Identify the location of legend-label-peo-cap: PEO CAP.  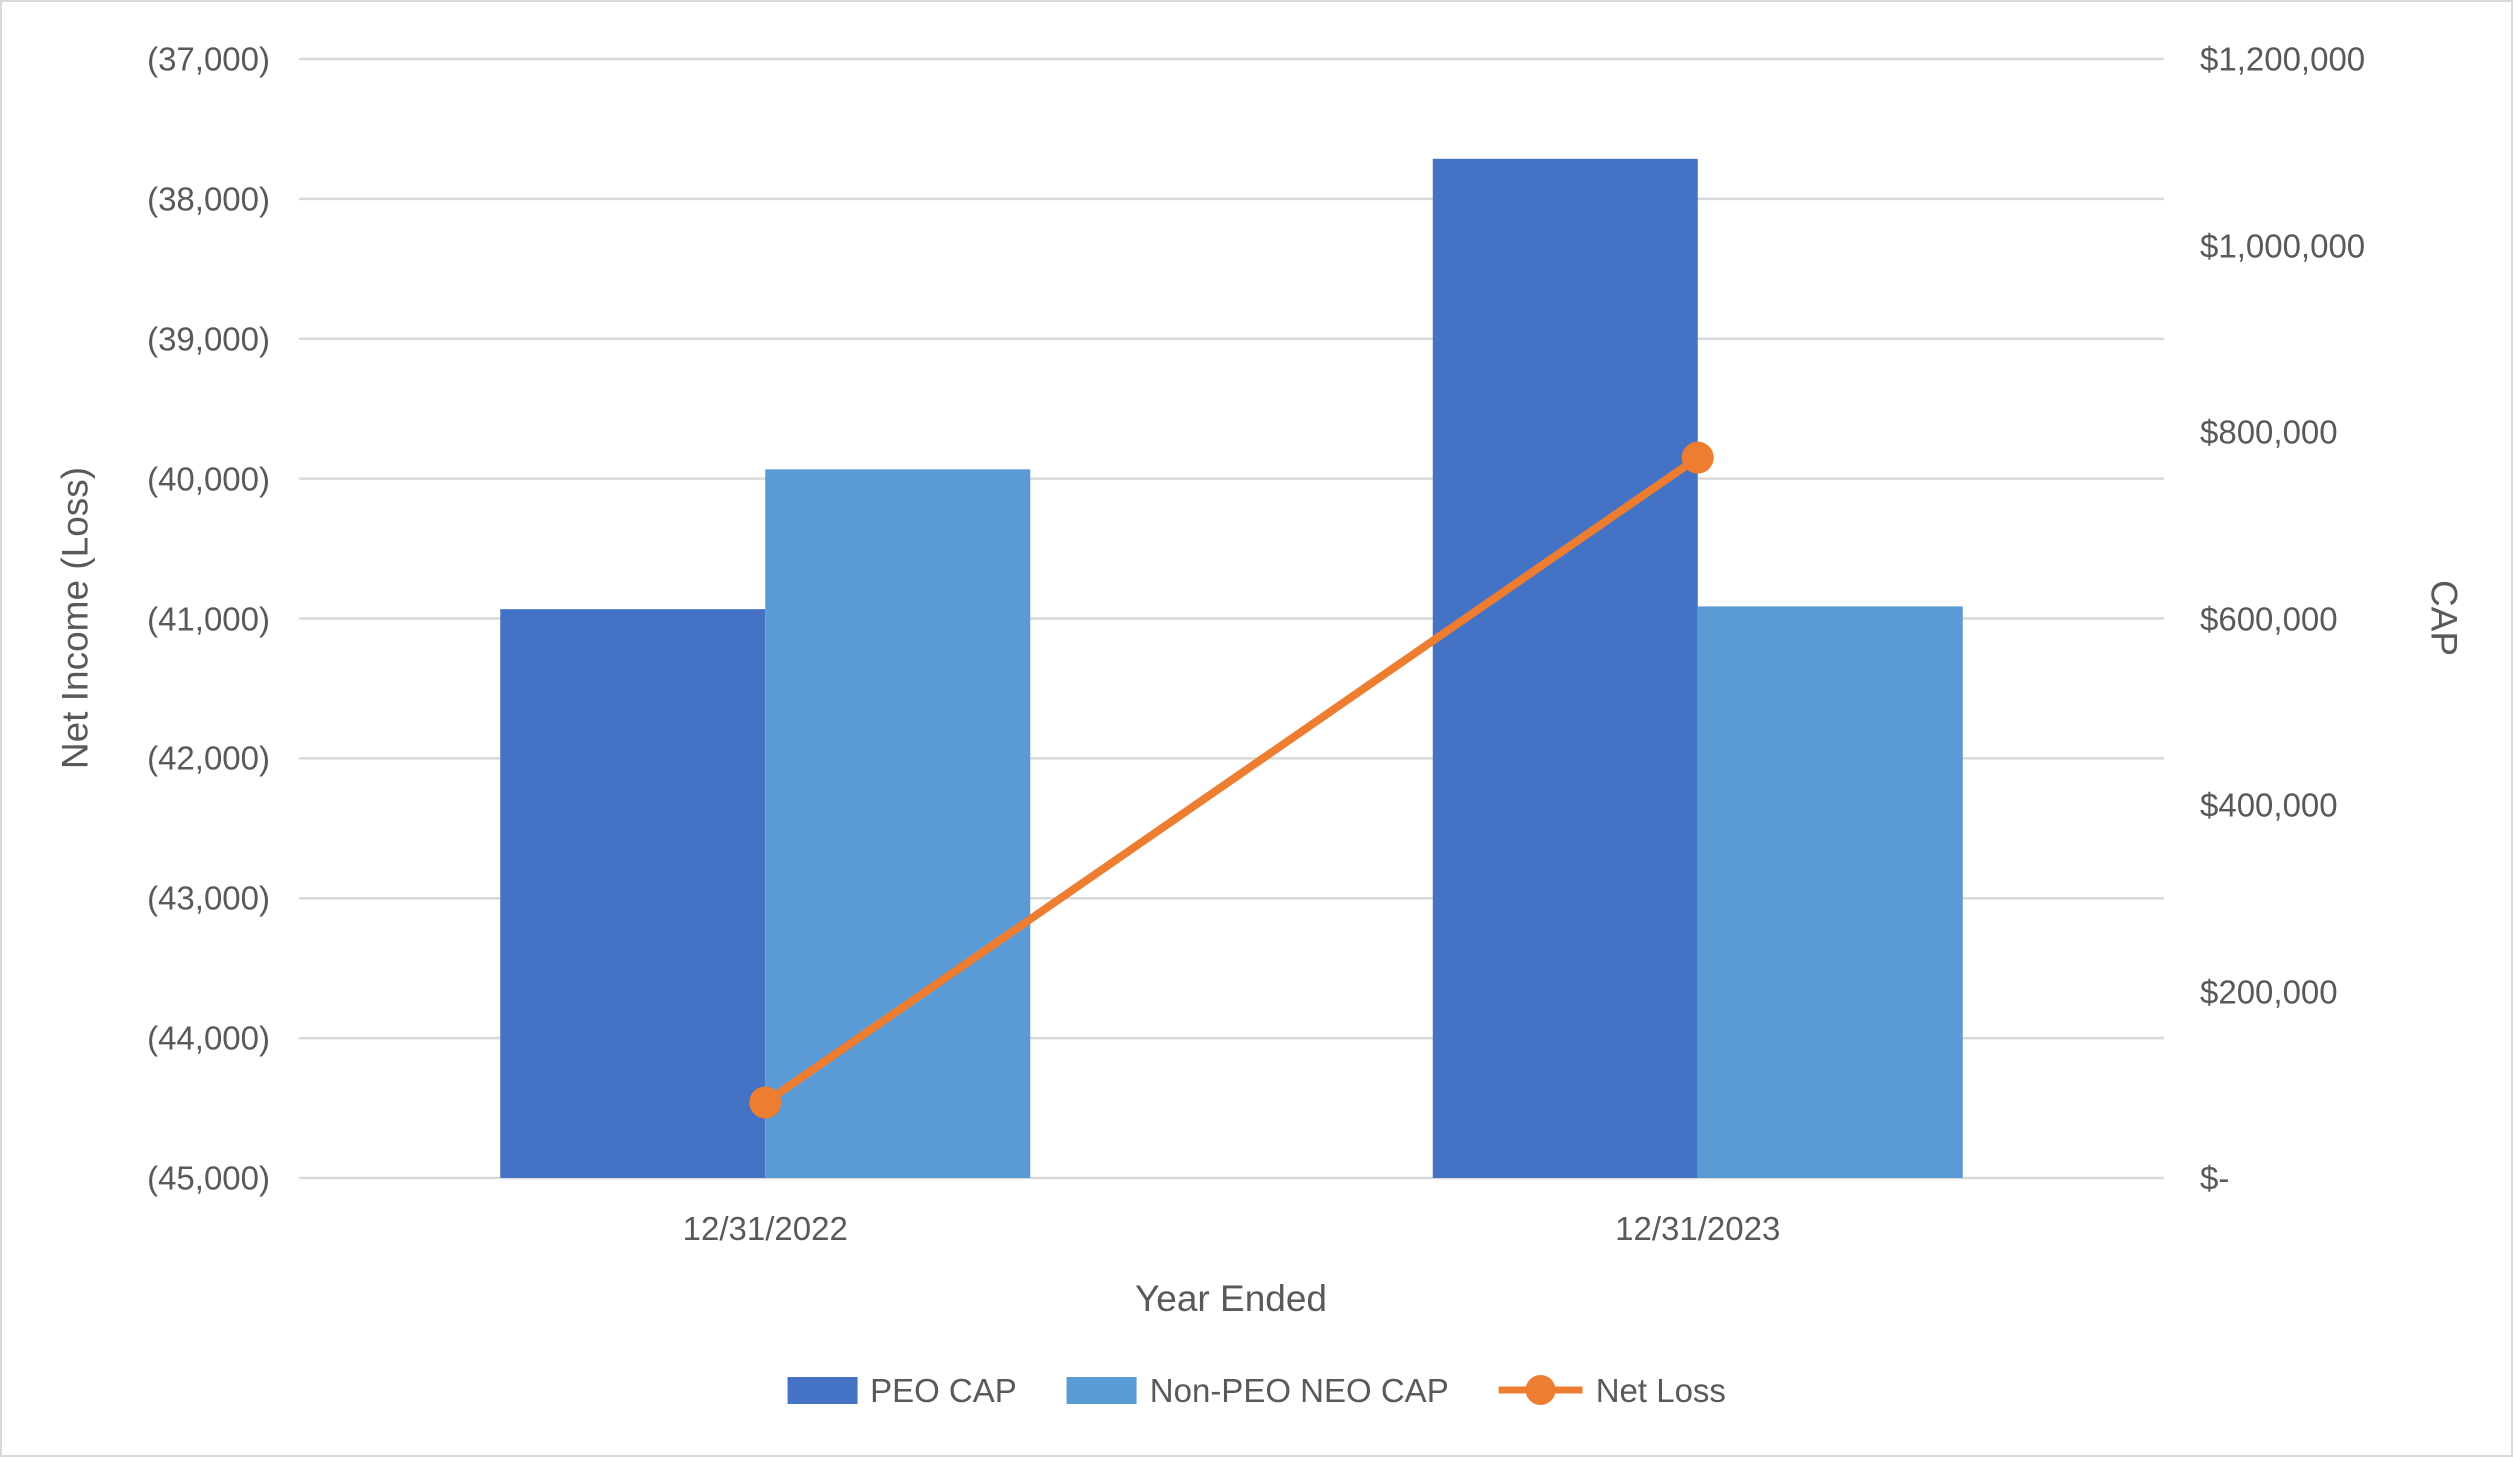
(943, 1390).